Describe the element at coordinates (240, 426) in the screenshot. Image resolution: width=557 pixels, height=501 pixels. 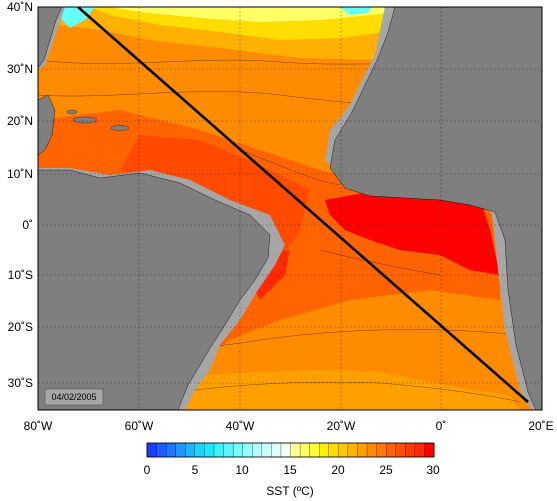
I see `lon-label-40w: 40˚W` at that location.